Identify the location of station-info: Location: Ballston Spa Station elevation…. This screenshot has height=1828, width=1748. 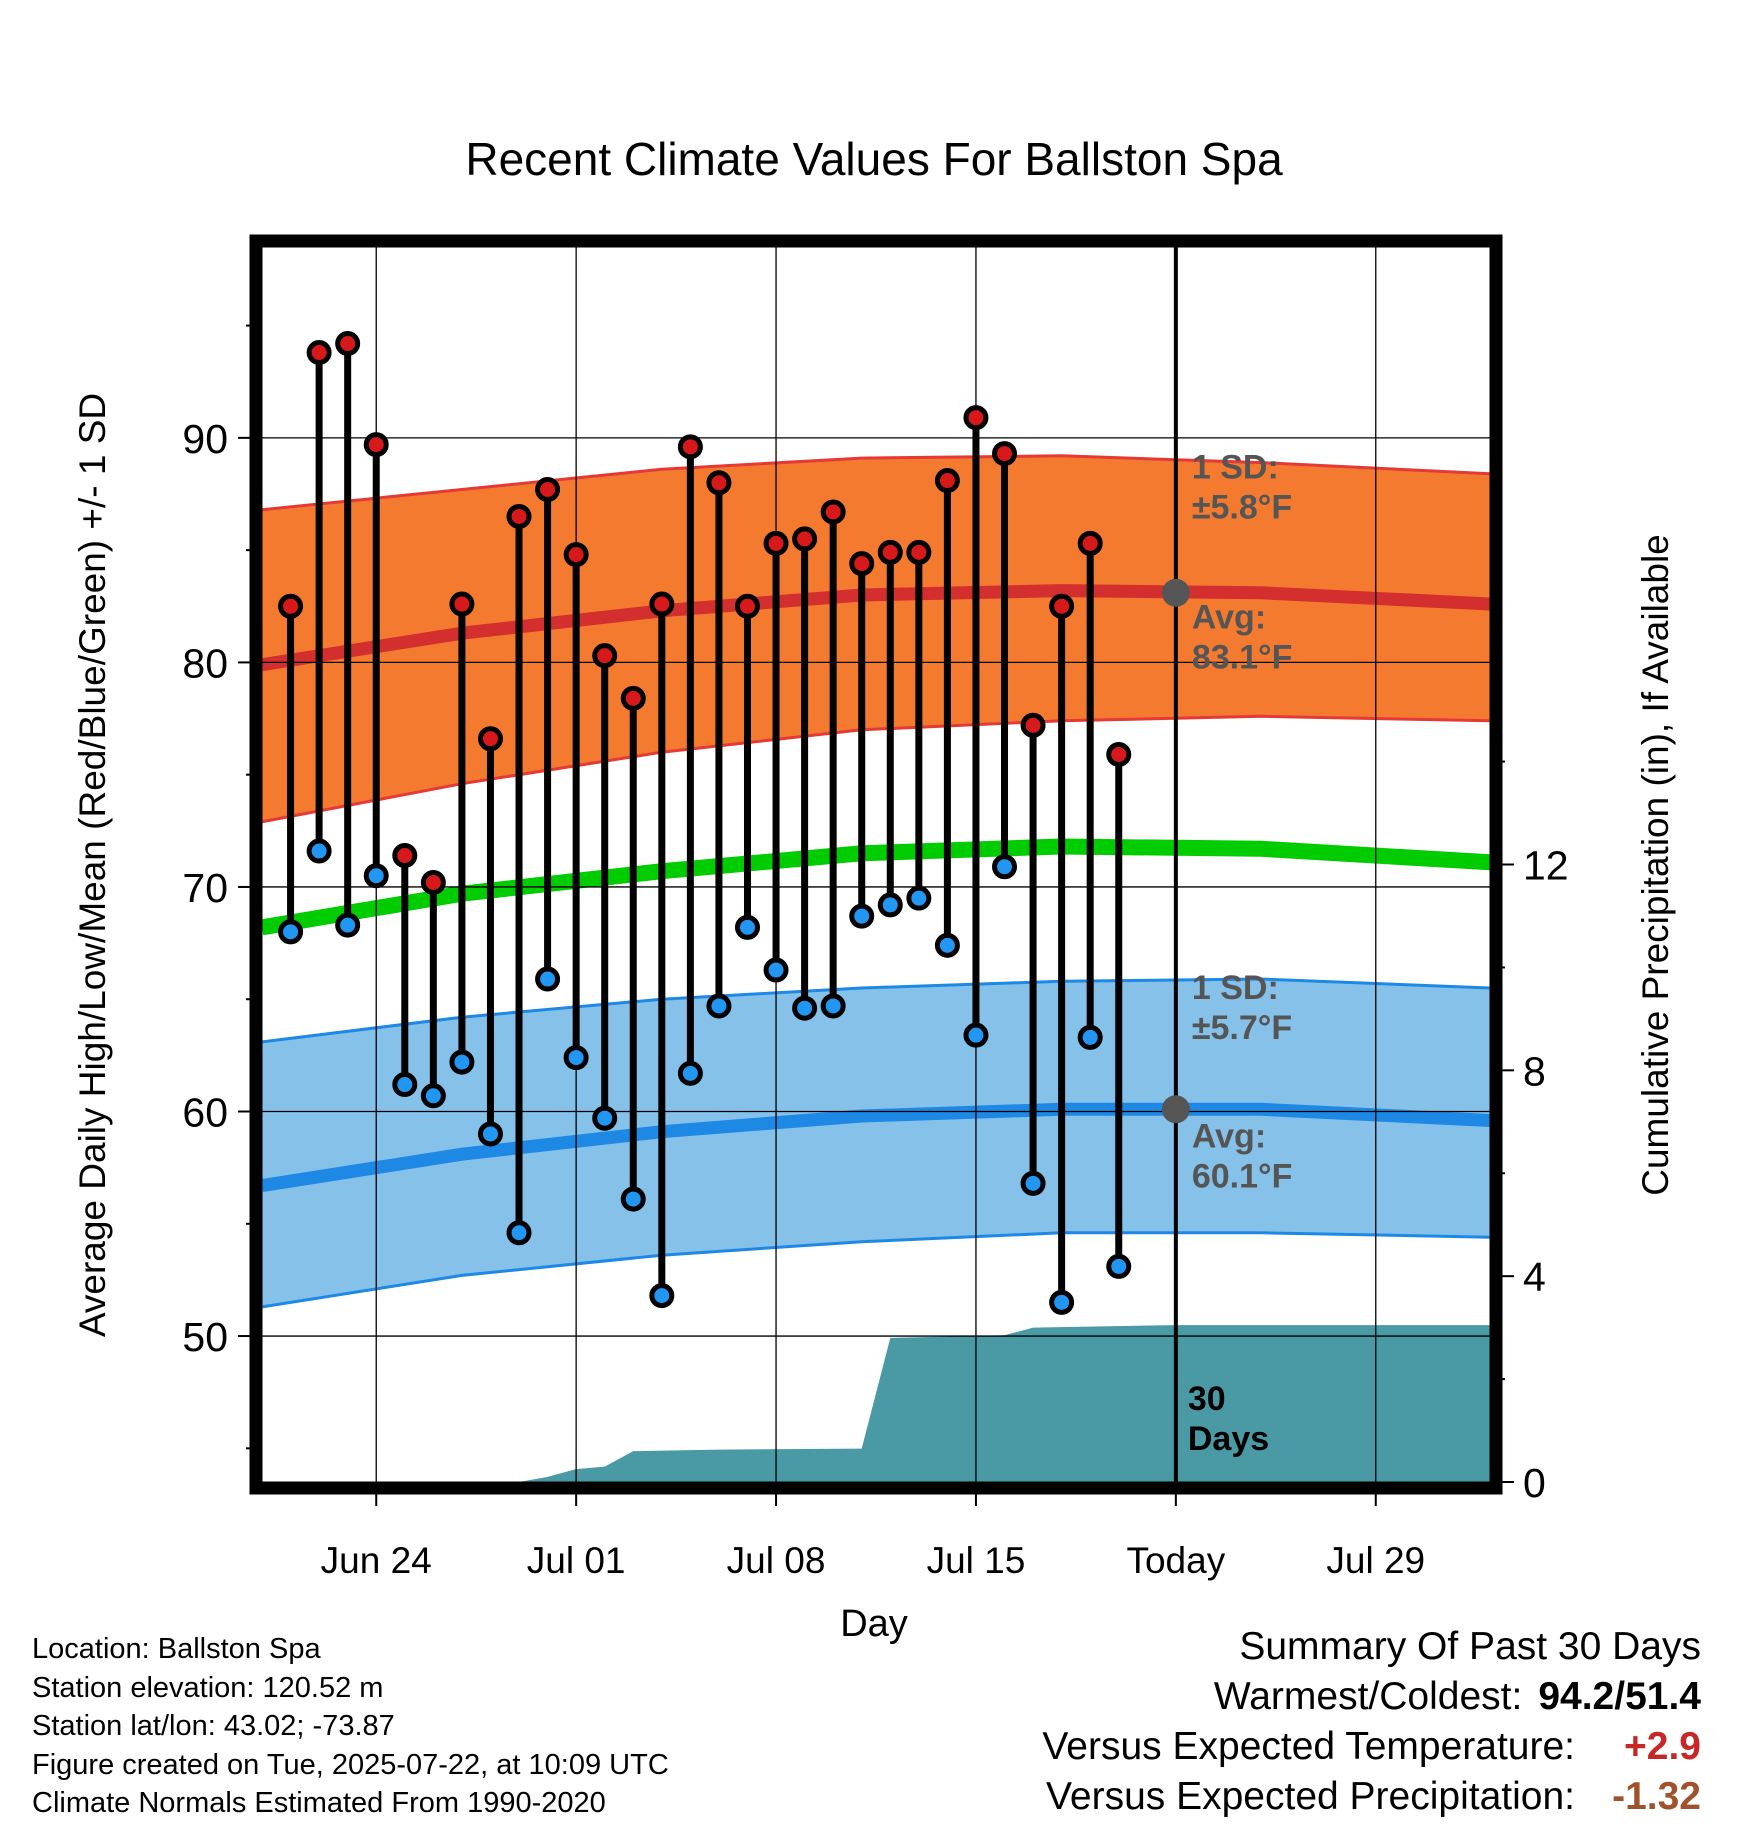
(350, 1726).